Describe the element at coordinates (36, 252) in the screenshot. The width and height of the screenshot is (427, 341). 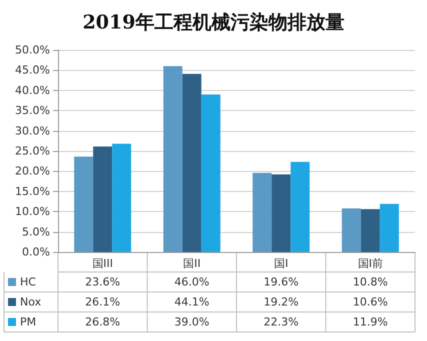
I see `y-tick-label: 0.0%` at that location.